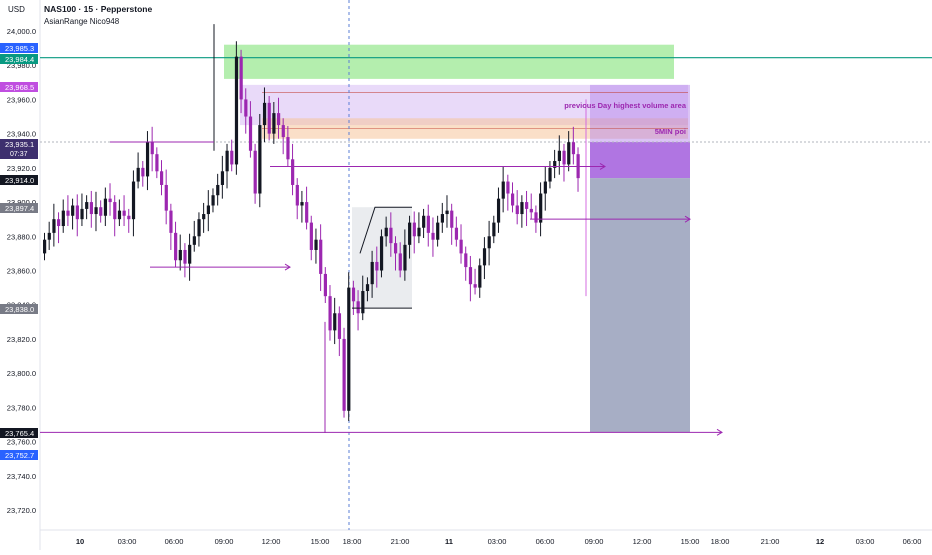  What do you see at coordinates (16, 9) in the screenshot?
I see `currency-label: USD` at bounding box center [16, 9].